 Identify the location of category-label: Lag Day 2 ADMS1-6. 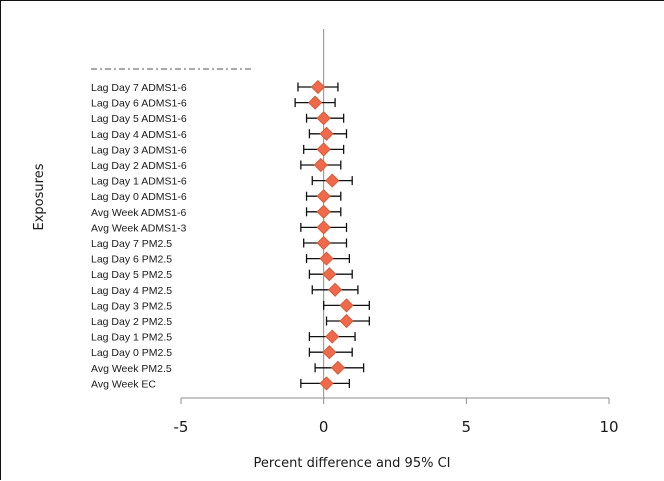
(139, 166).